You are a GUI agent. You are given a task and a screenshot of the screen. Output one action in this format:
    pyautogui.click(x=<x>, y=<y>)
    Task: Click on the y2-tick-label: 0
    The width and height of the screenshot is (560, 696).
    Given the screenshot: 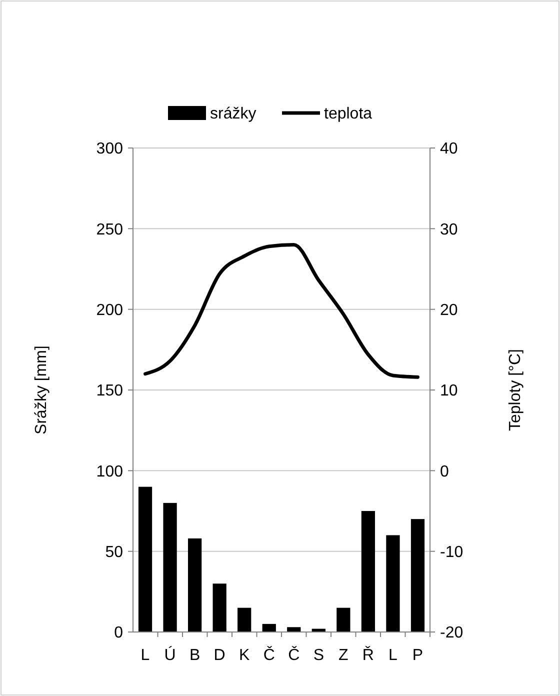 What is the action you would take?
    pyautogui.click(x=444, y=471)
    